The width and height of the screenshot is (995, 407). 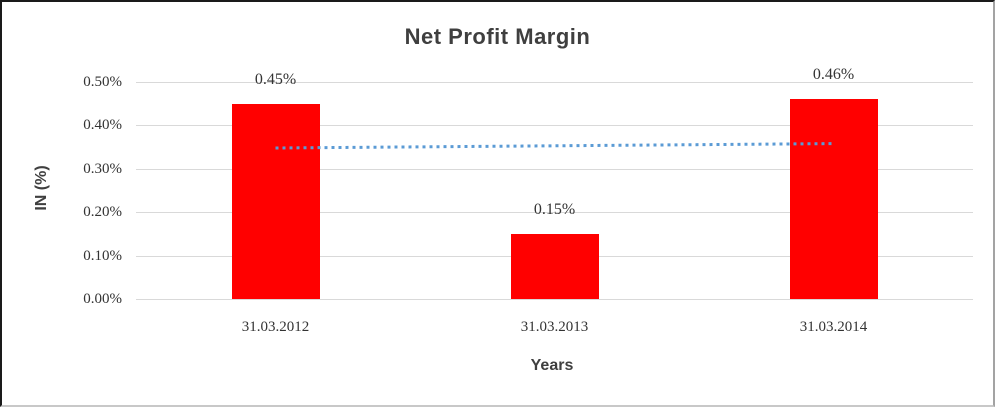 What do you see at coordinates (833, 327) in the screenshot?
I see `x-tick-label: 31.03.2014` at bounding box center [833, 327].